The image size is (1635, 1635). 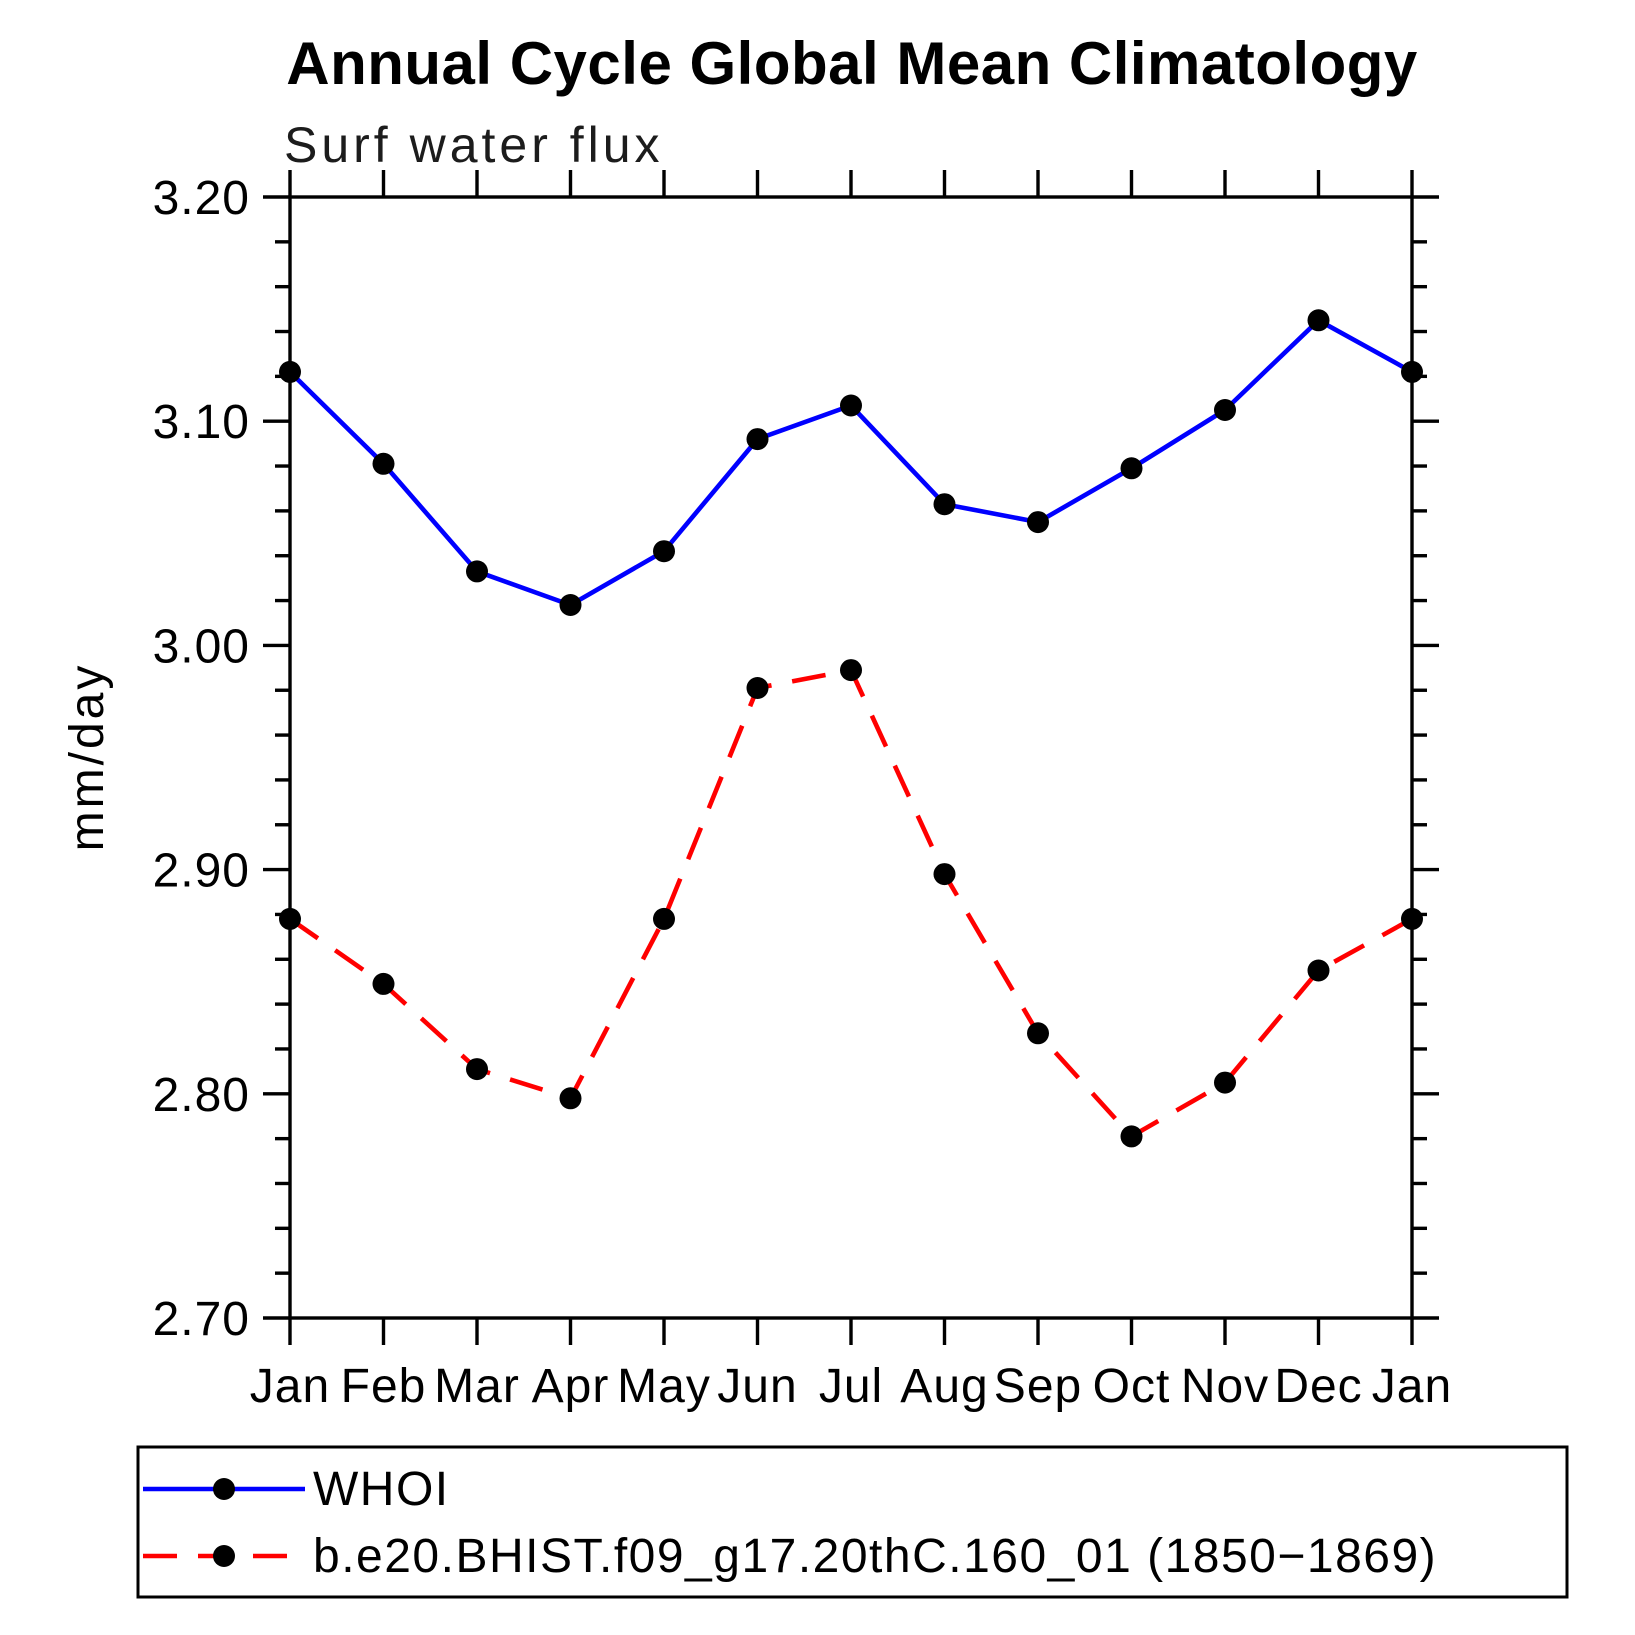 I want to click on data-point-1-Nov, so click(x=1225, y=1082).